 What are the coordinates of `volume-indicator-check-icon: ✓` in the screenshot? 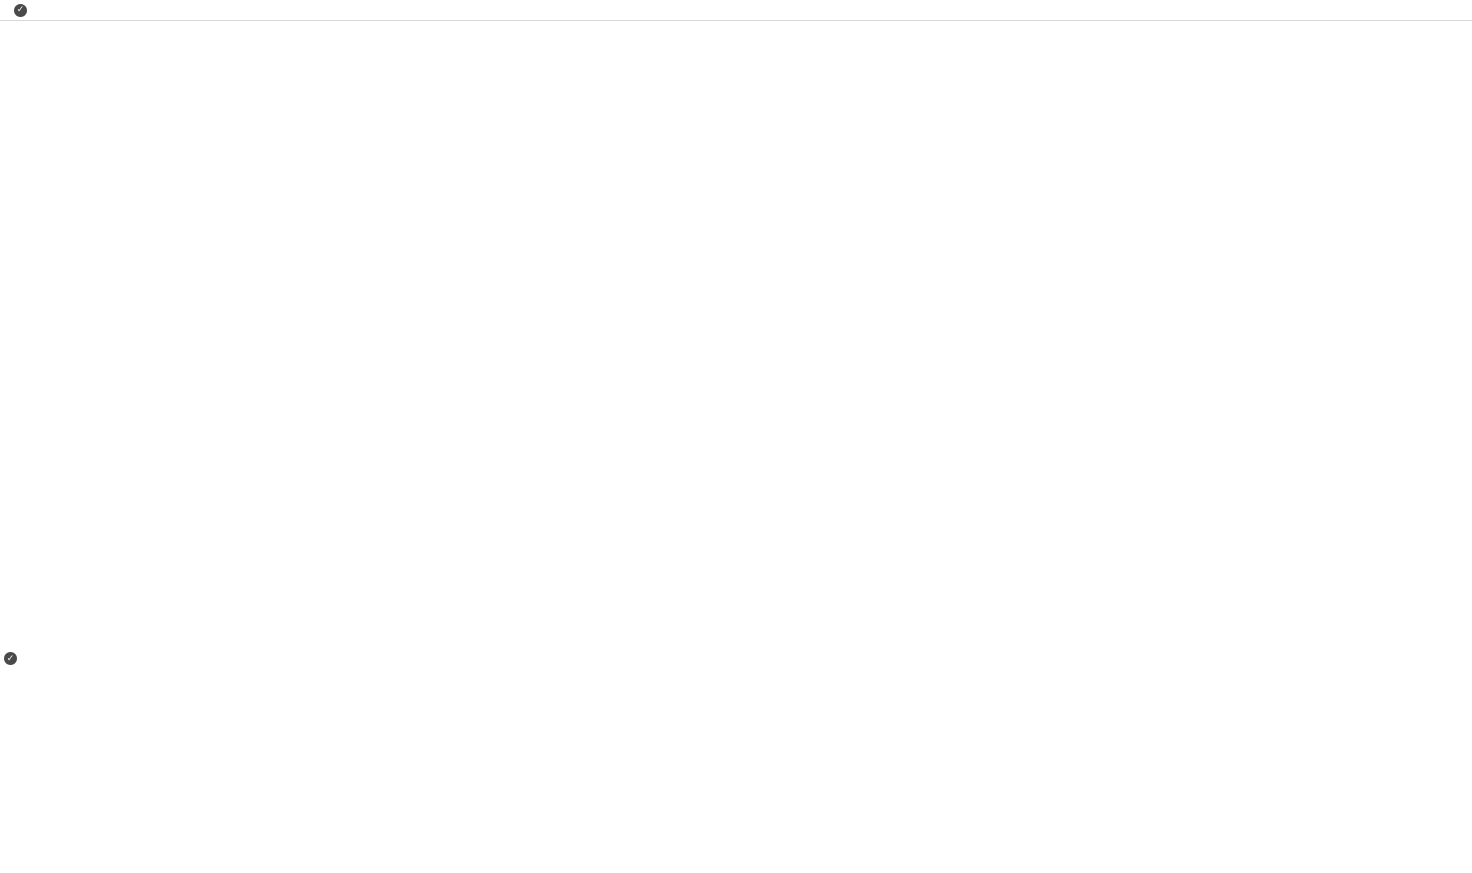 It's located at (10, 658).